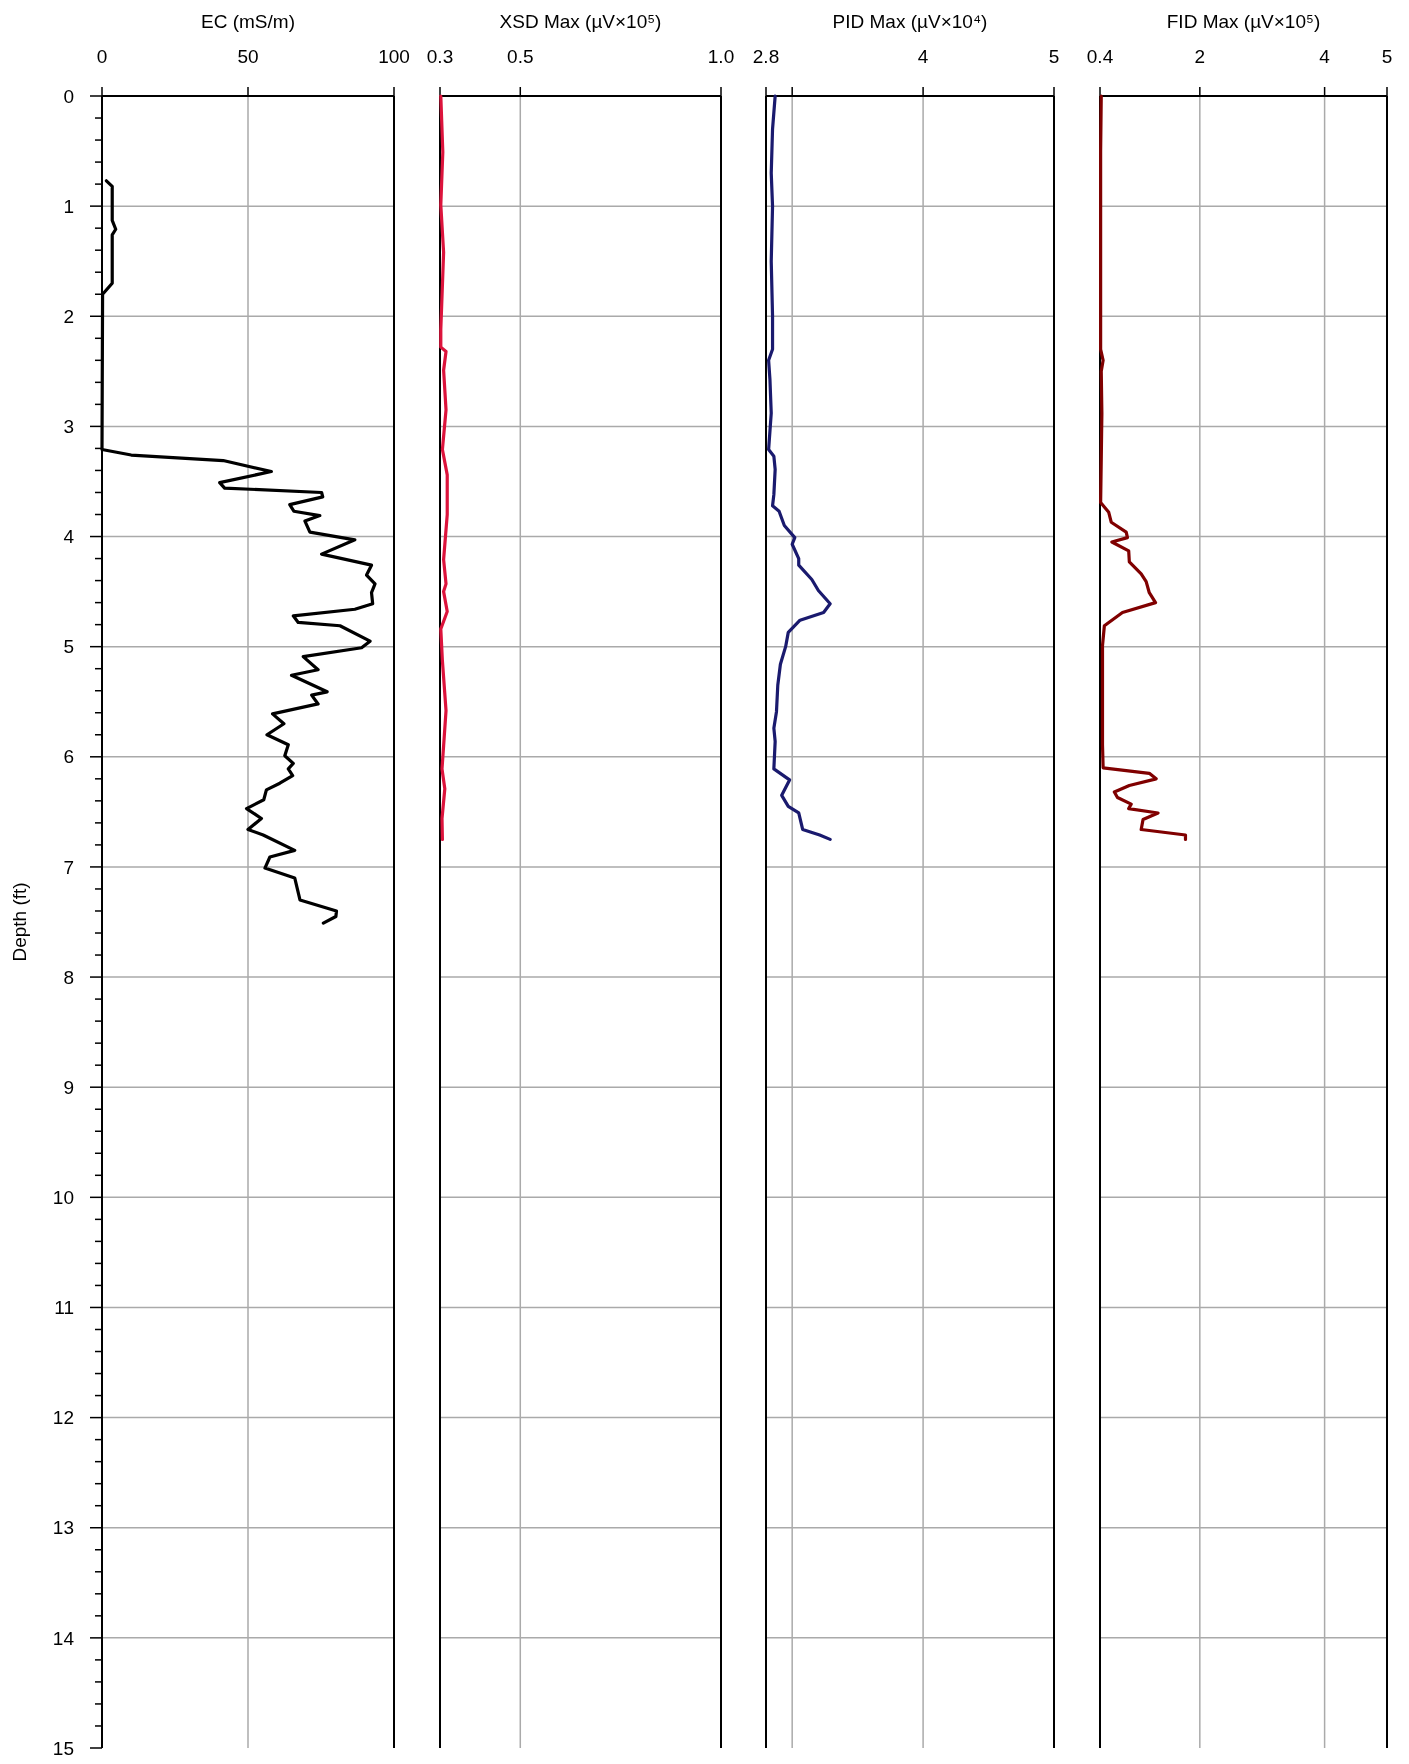 The height and width of the screenshot is (1764, 1409). Describe the element at coordinates (63, 1418) in the screenshot. I see `y-tick-label: 12` at that location.